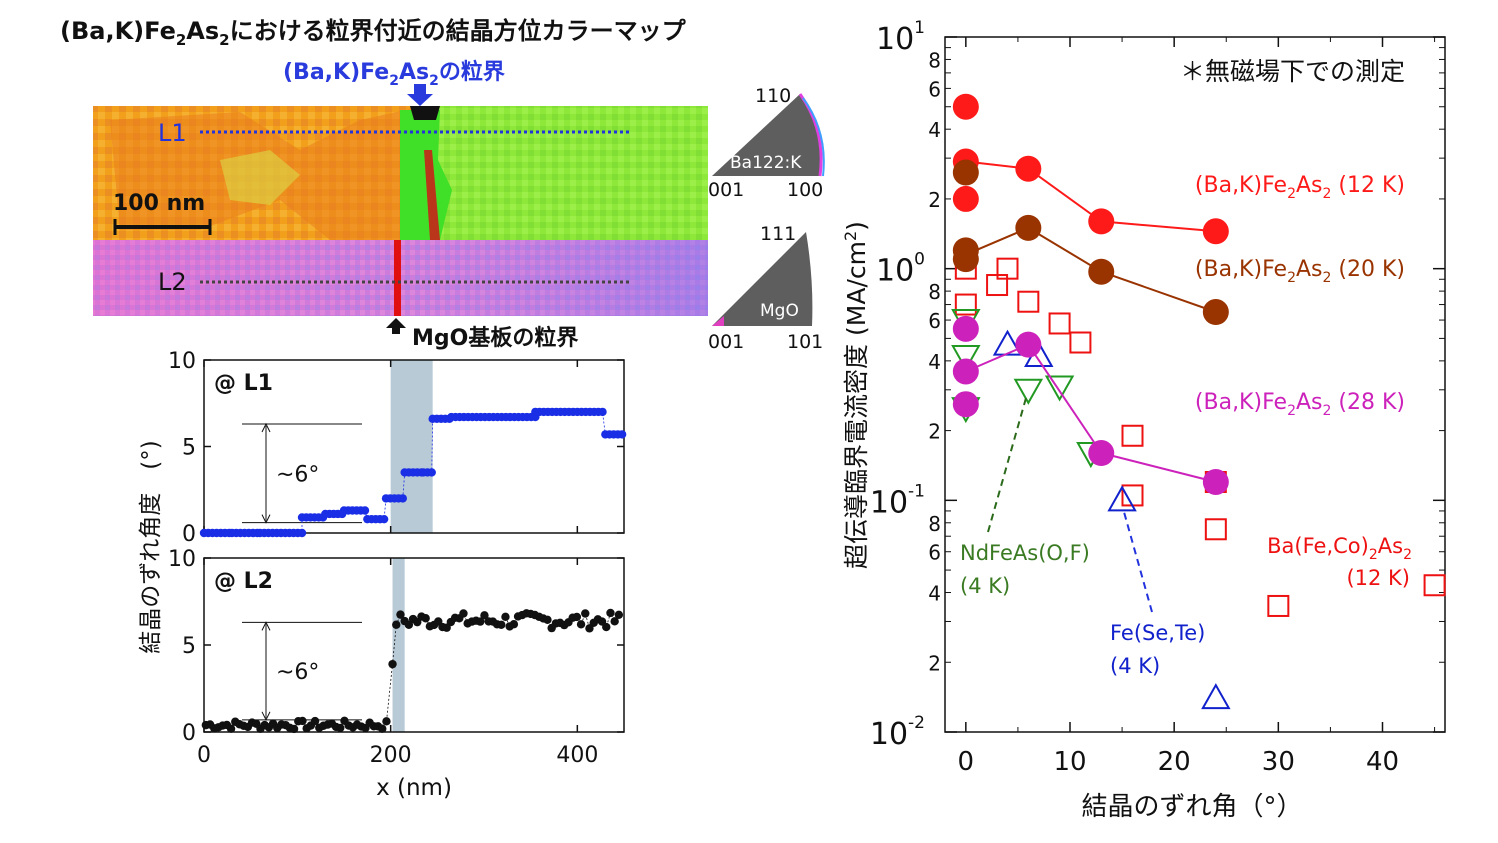 The width and height of the screenshot is (1498, 843). What do you see at coordinates (766, 143) in the screenshot?
I see `color-key-ba122: 110 Ba122:K 001 100` at bounding box center [766, 143].